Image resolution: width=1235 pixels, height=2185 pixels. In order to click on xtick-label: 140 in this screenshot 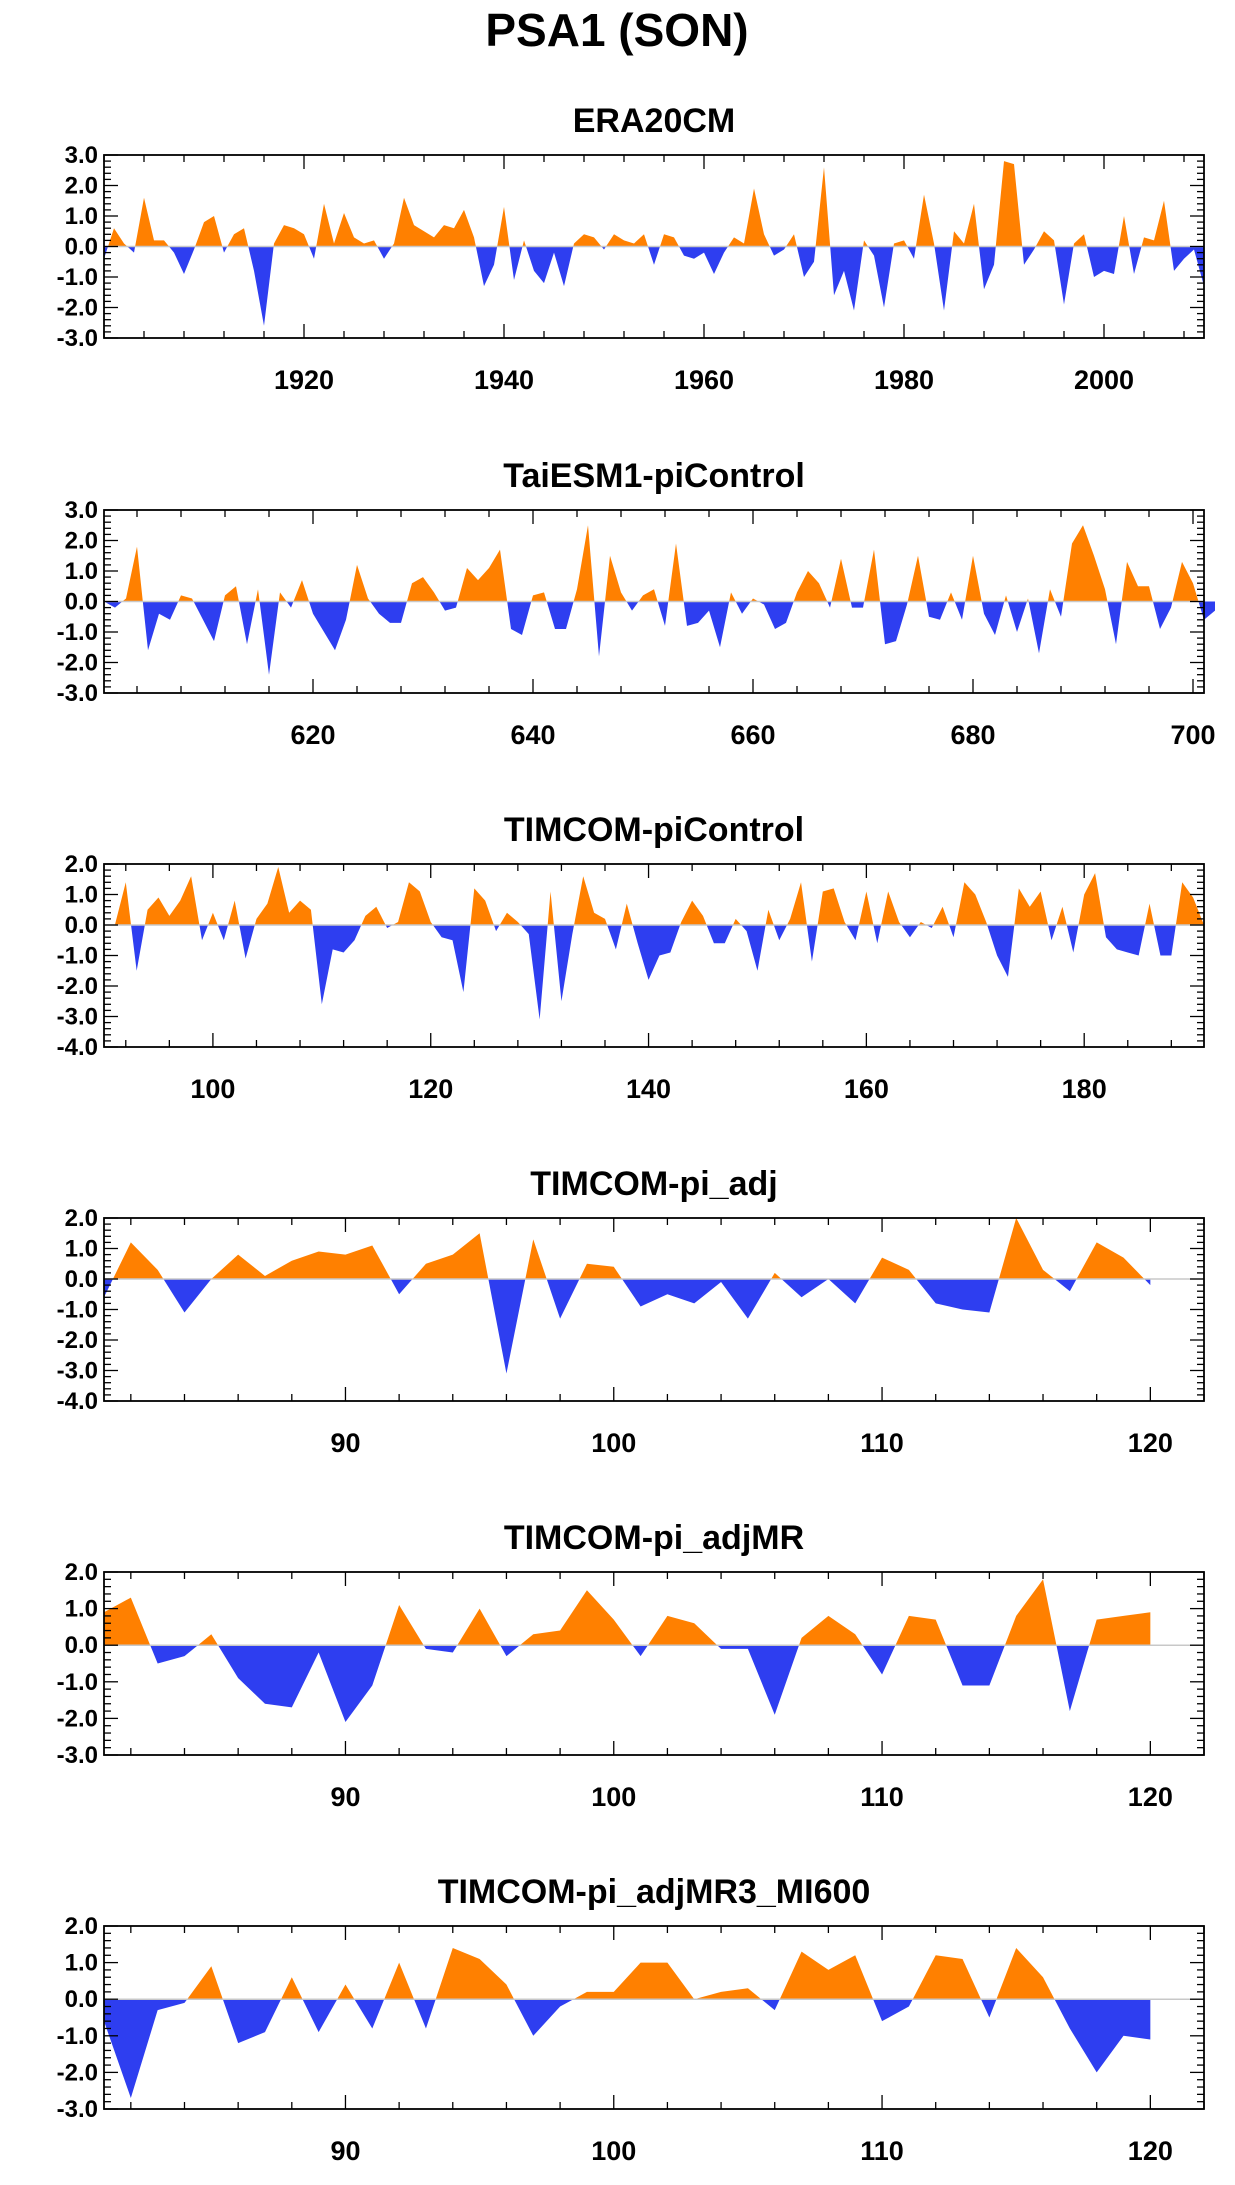, I will do `click(648, 1089)`.